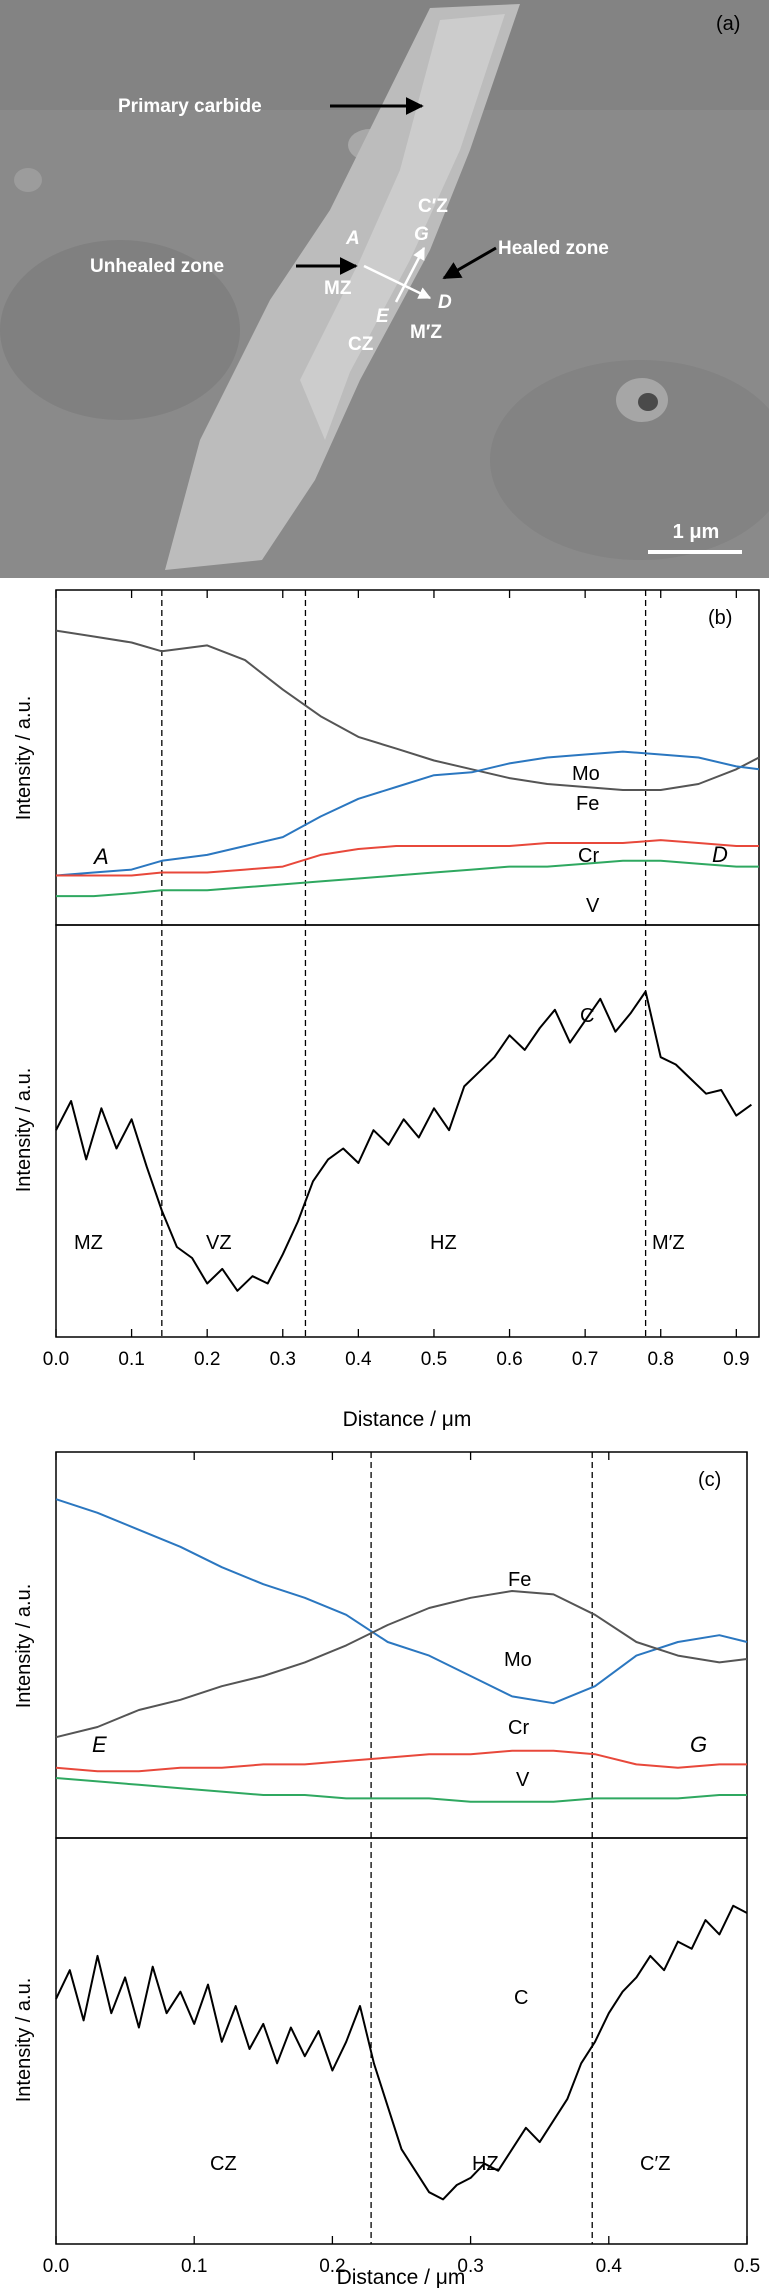  I want to click on chart-b-tick-label-1: 0.1, so click(131, 1359).